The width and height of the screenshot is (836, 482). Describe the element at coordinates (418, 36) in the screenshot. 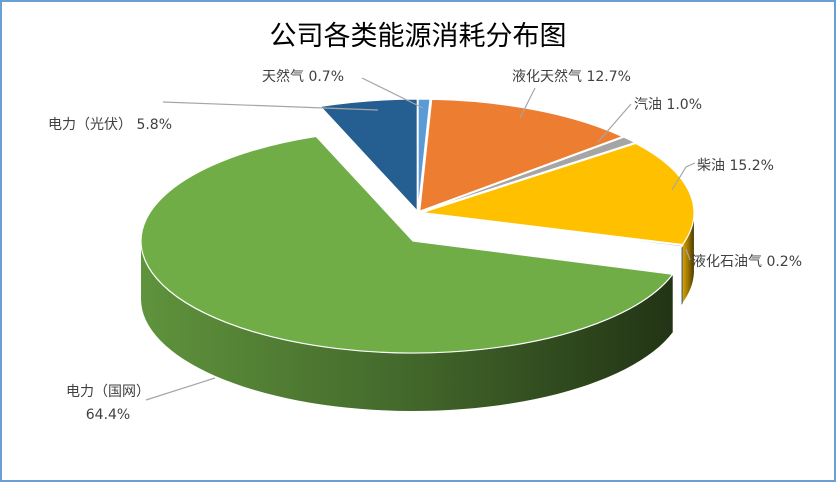

I see `chart-title: 公司各类能源消耗分布图` at that location.